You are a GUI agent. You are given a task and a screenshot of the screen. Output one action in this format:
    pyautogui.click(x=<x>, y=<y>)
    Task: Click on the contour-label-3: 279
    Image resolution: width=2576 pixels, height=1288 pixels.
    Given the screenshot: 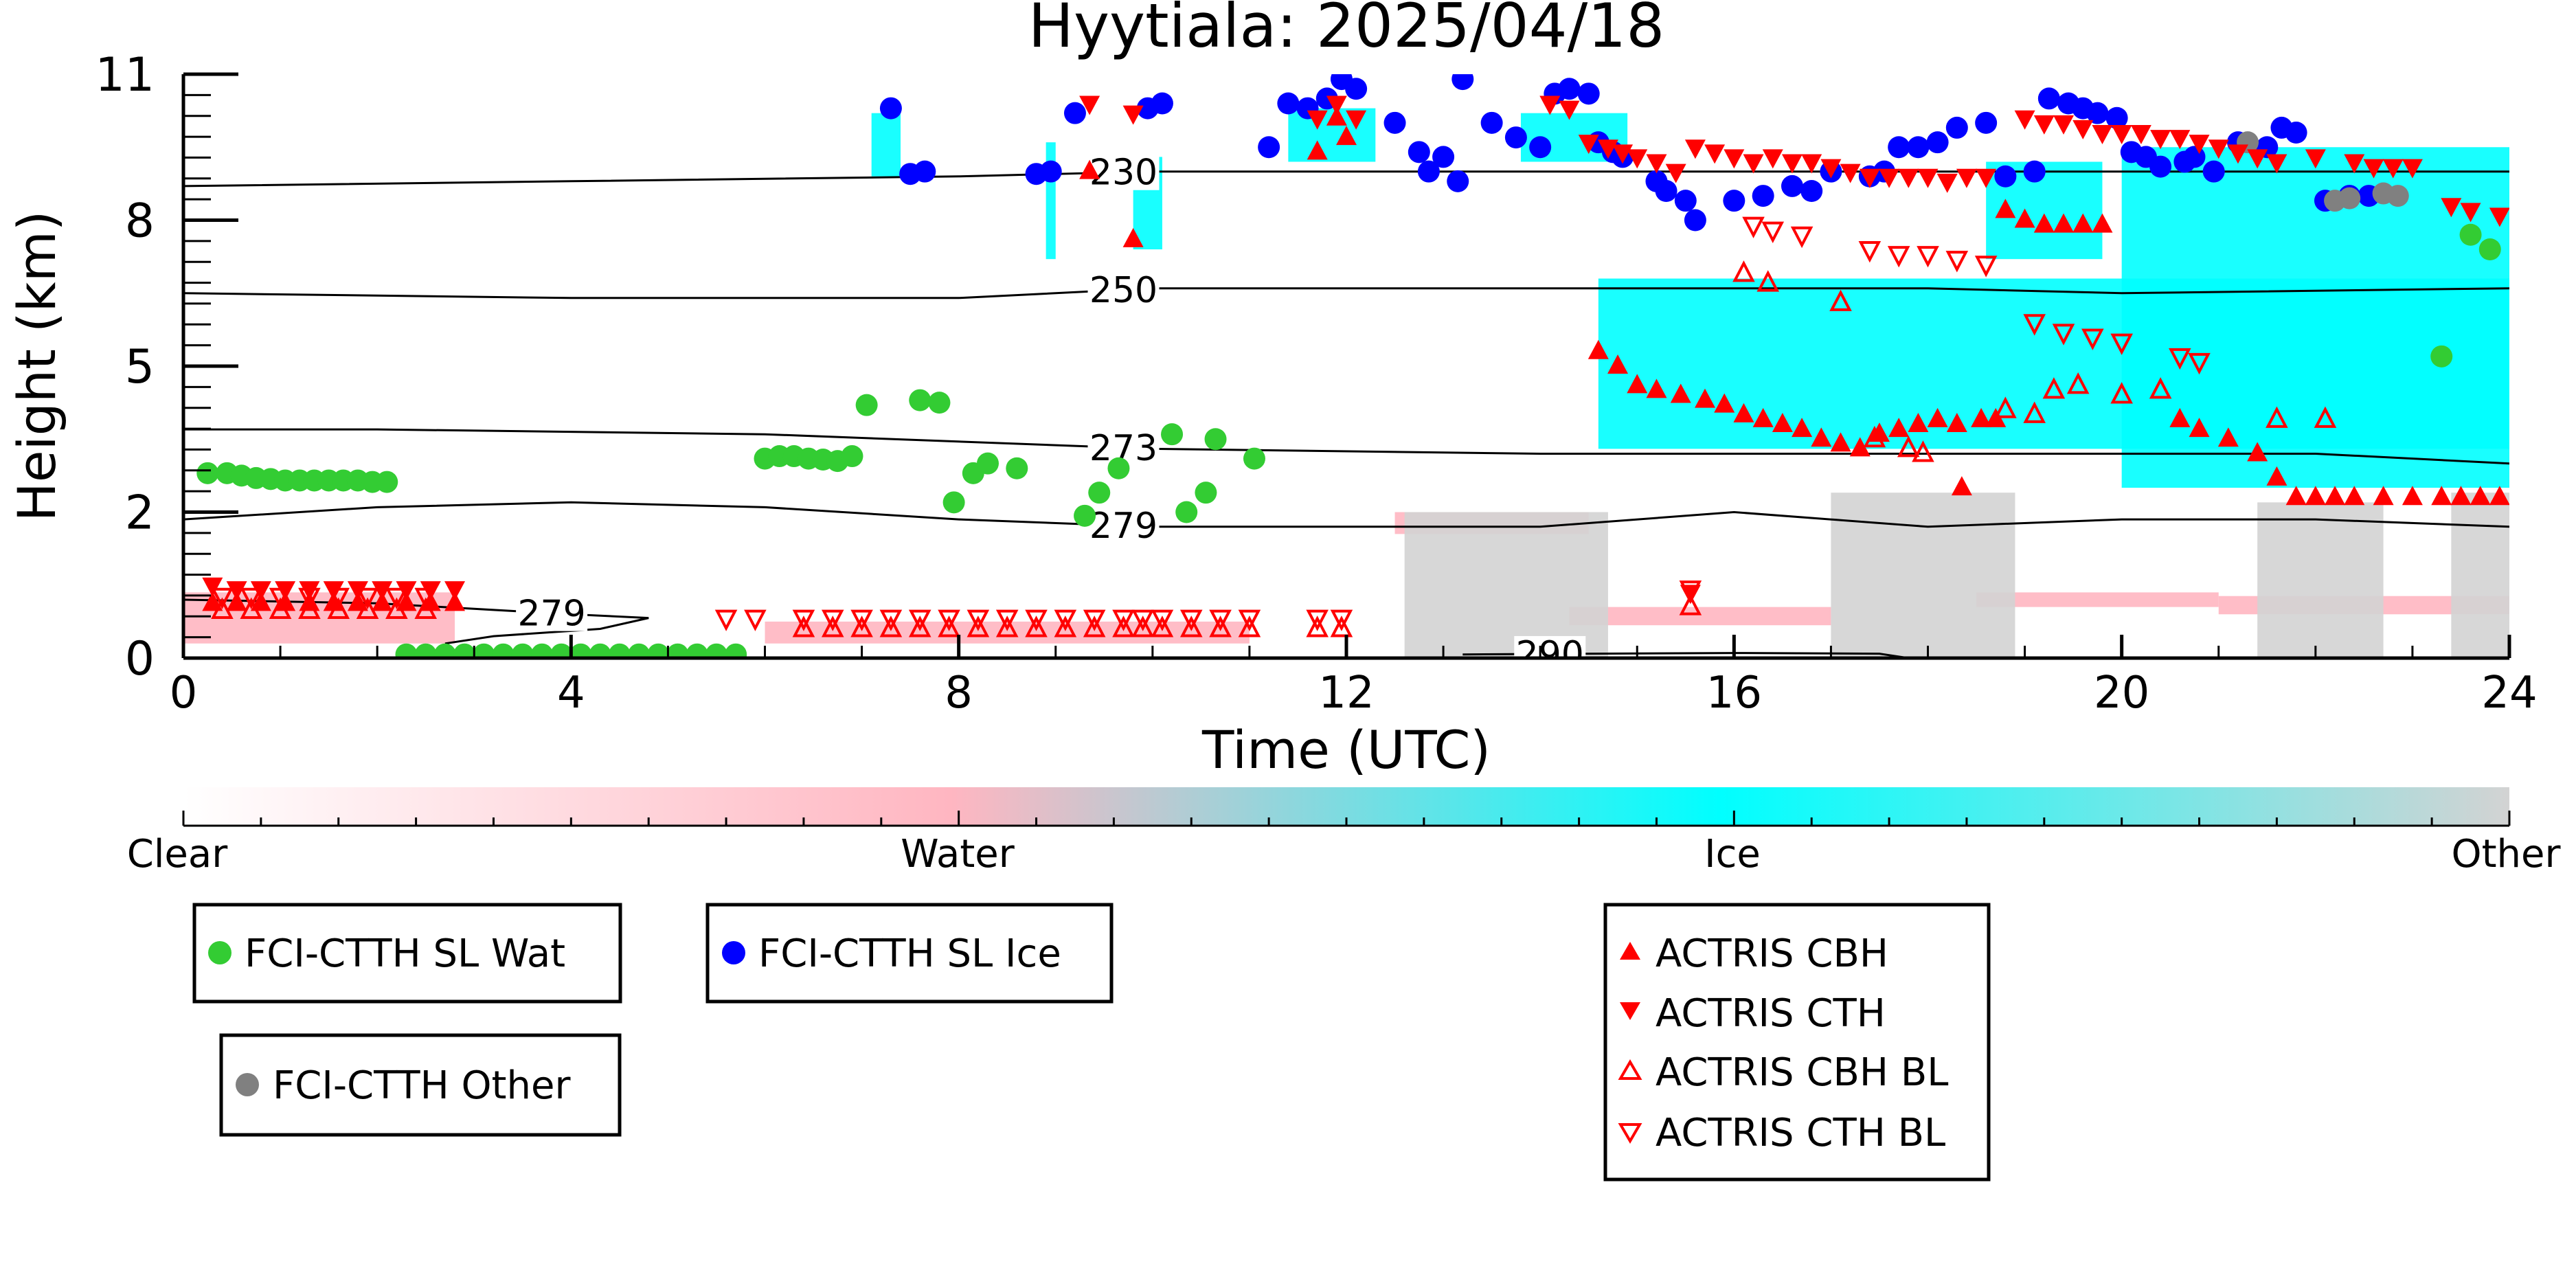 What is the action you would take?
    pyautogui.click(x=1123, y=526)
    